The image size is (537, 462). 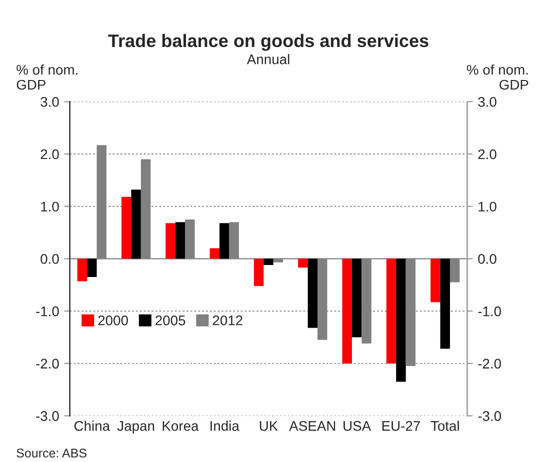 What do you see at coordinates (49, 101) in the screenshot?
I see `y-tick-label: 3.0` at bounding box center [49, 101].